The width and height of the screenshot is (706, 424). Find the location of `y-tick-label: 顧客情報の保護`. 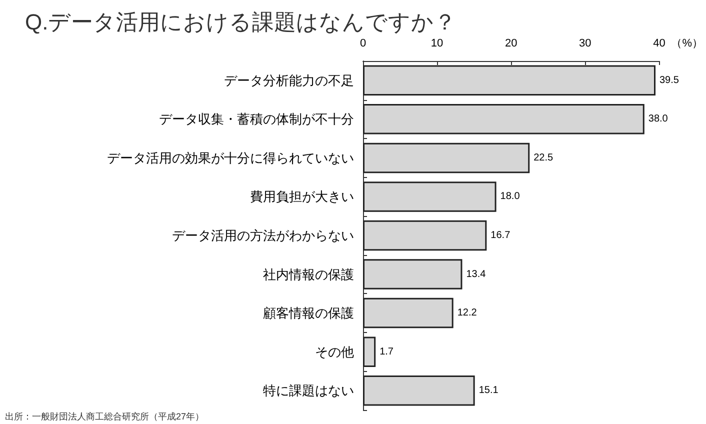

y-tick-label: 顧客情報の保護 is located at coordinates (308, 313).